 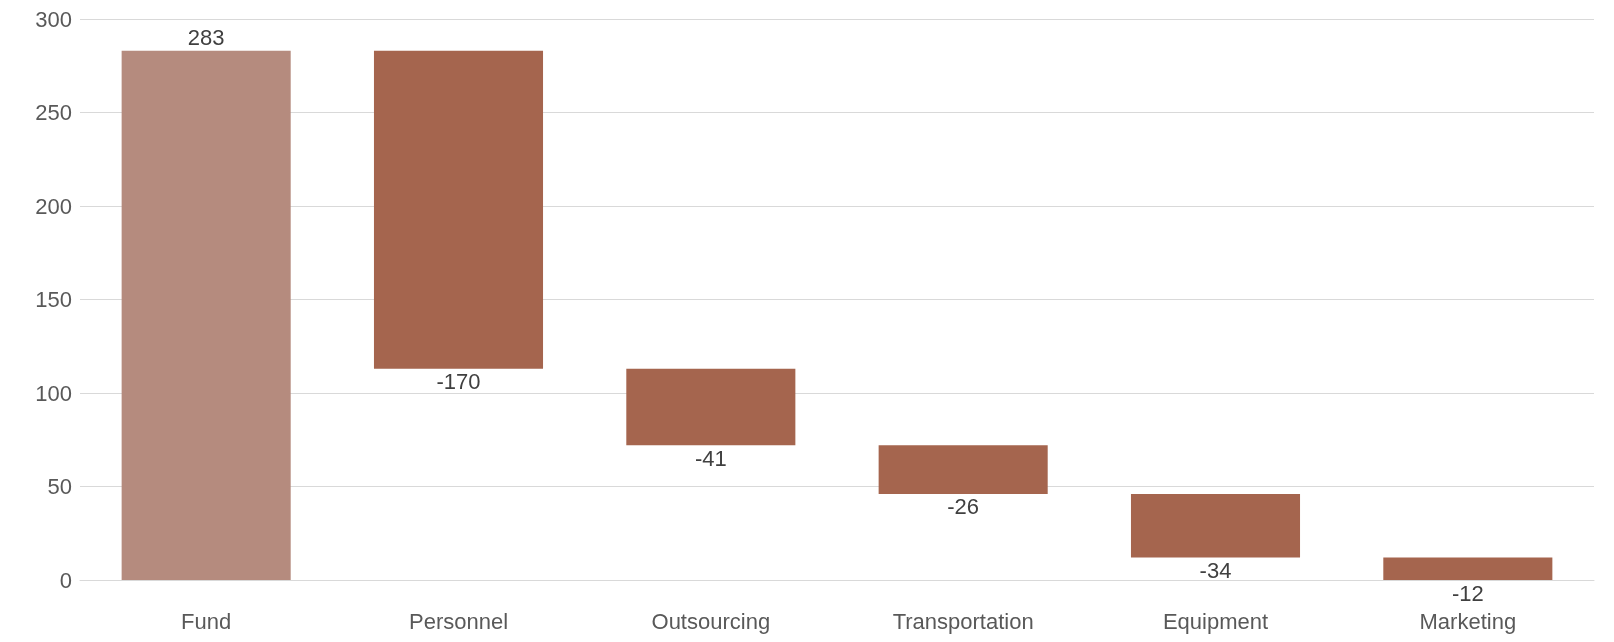 I want to click on y-tick-label: 200, so click(x=53, y=206).